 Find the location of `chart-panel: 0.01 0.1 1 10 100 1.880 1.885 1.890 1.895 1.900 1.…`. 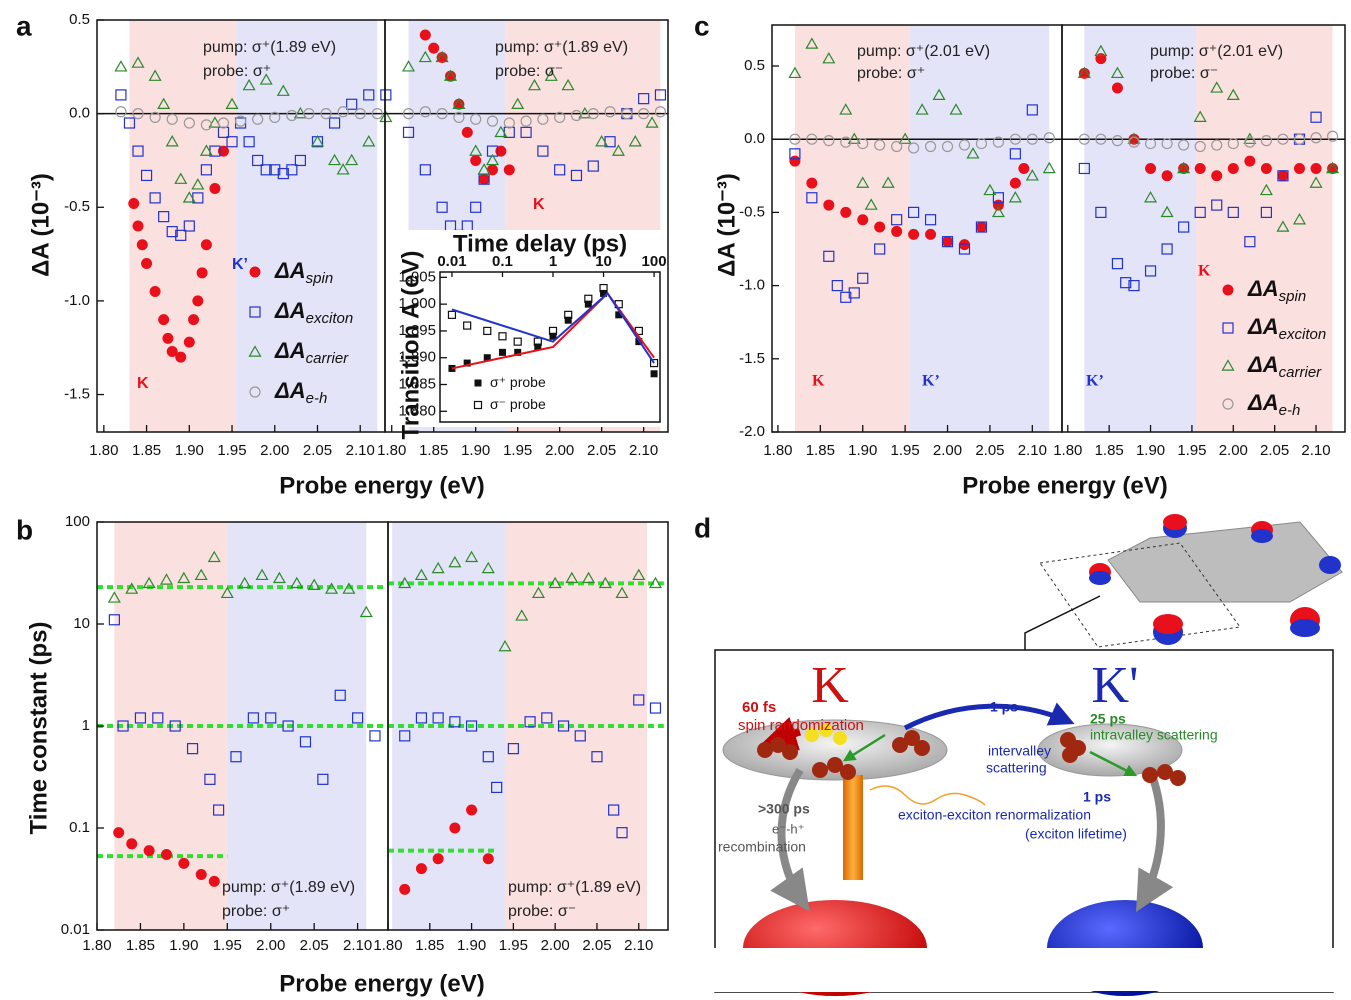

chart-panel: 0.01 0.1 1 10 100 1.880 1.885 1.890 1.895 1.900 1.… is located at coordinates (531, 334).